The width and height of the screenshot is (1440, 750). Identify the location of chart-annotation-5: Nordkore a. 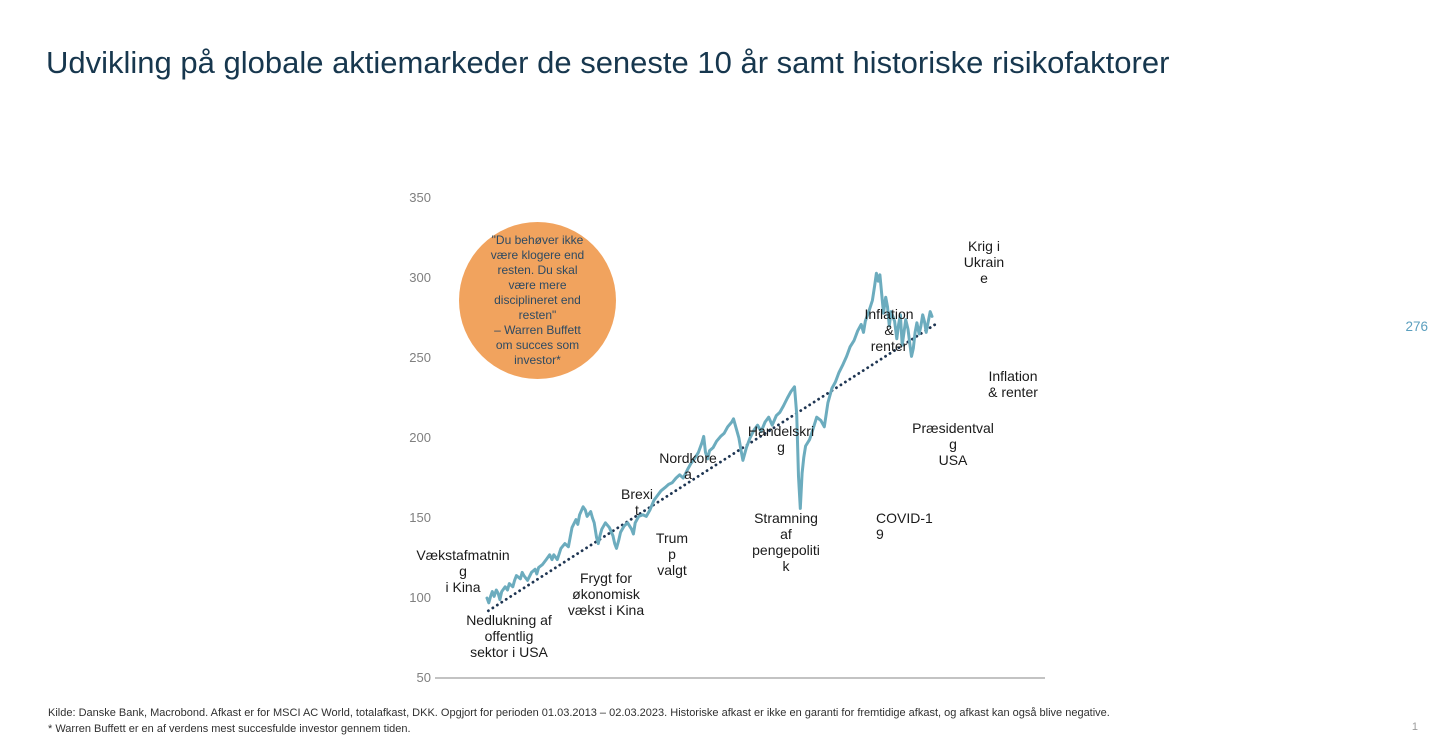
(688, 466).